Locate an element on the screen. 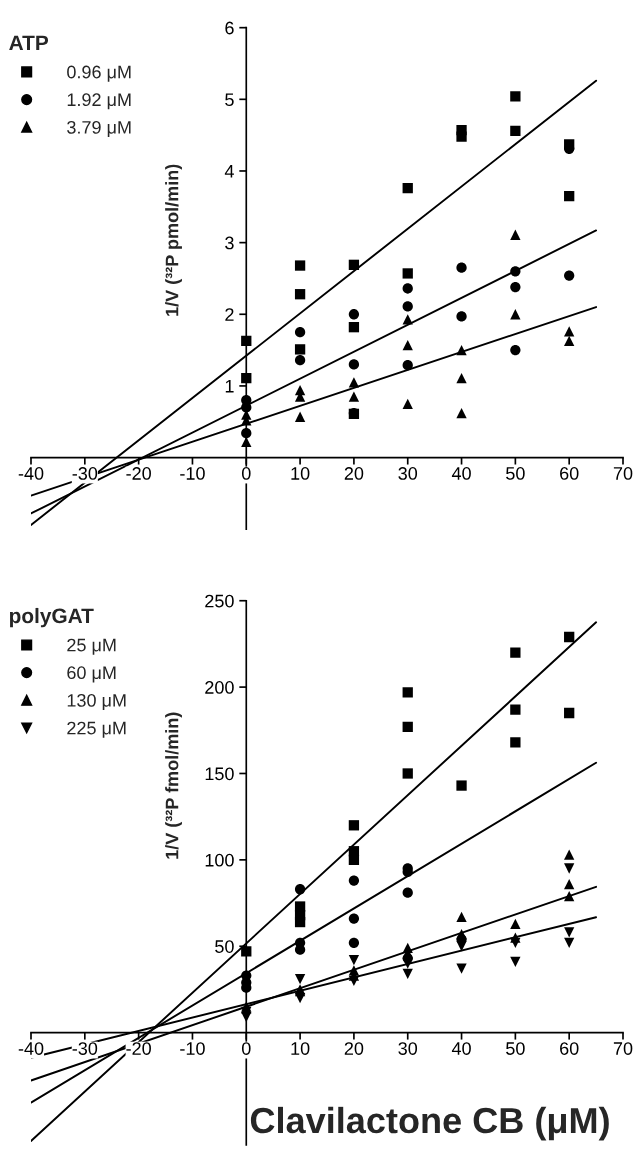 This screenshot has width=636, height=1153. y-tick-label: 100 is located at coordinates (219, 860).